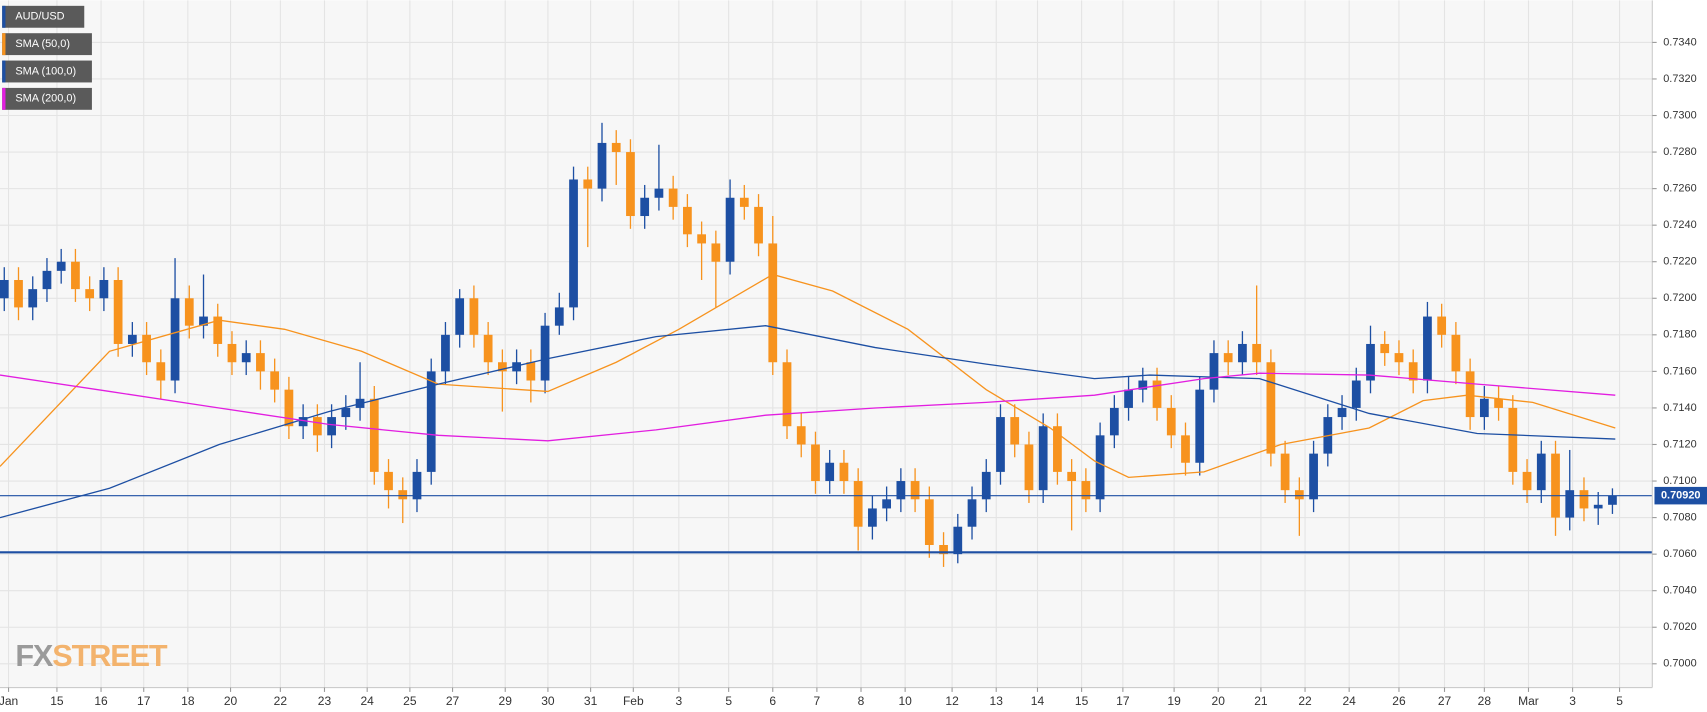  What do you see at coordinates (47, 57) in the screenshot?
I see `legend: AUD/USD SMA (50,0) SMA (100,0) SMA (200,0)` at bounding box center [47, 57].